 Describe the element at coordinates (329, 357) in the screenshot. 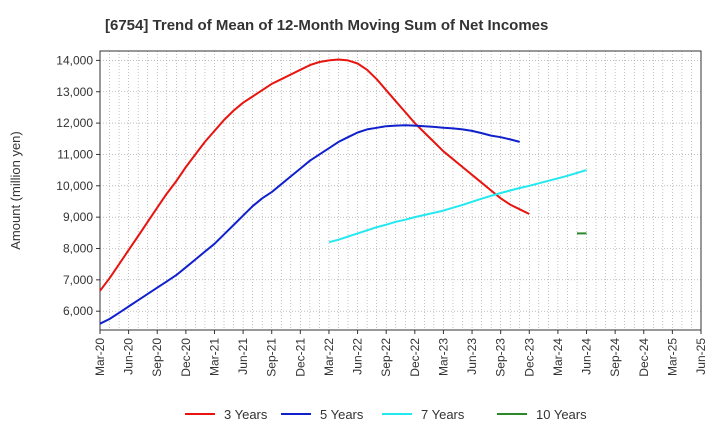

I see `x-tick-label: Mar-22` at that location.